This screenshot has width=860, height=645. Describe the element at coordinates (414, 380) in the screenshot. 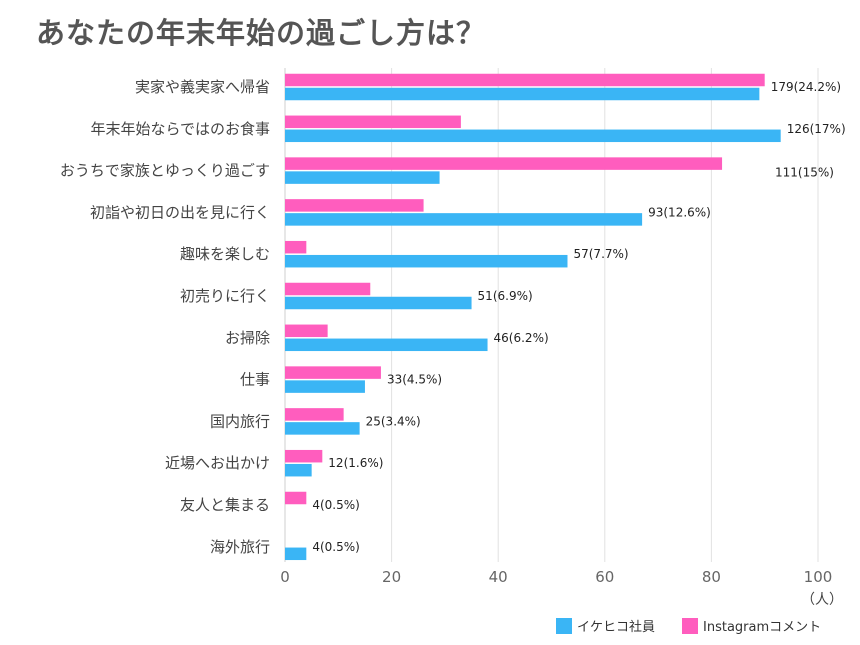

I see `data-label: 33(4.5%)` at that location.